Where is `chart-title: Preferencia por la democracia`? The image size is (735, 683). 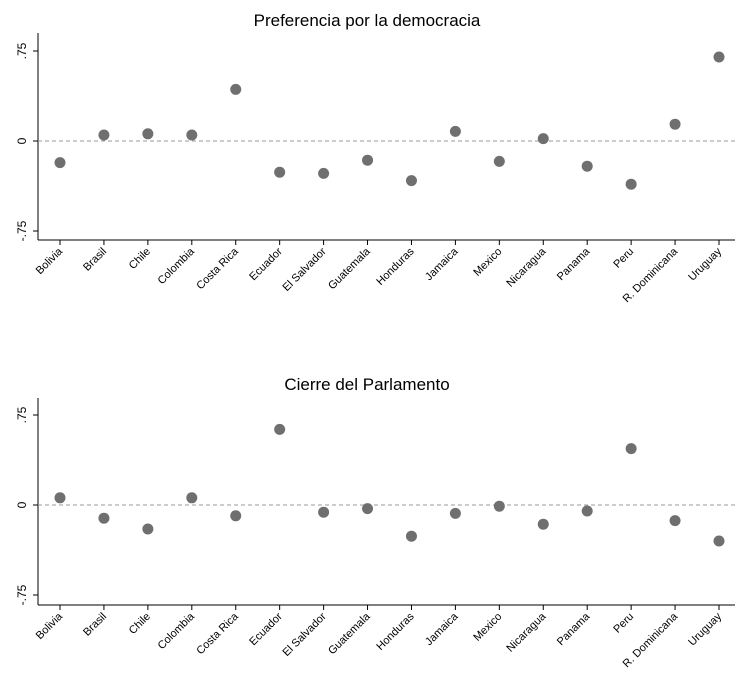 chart-title: Preferencia por la democracia is located at coordinates (367, 20).